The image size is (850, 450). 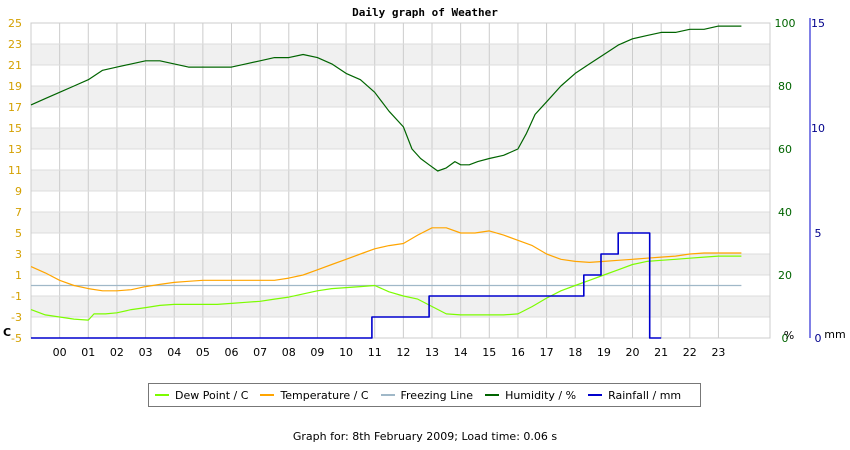 I want to click on legend-label: Temperature / C, so click(x=324, y=395).